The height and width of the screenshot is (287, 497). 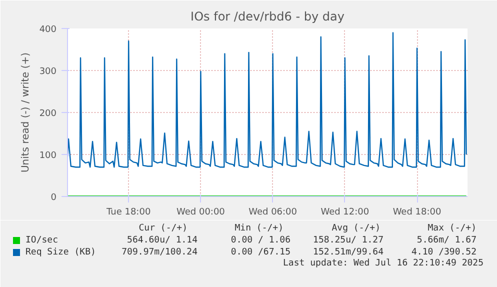 What do you see at coordinates (48, 114) in the screenshot?
I see `y-tick-label: 200` at bounding box center [48, 114].